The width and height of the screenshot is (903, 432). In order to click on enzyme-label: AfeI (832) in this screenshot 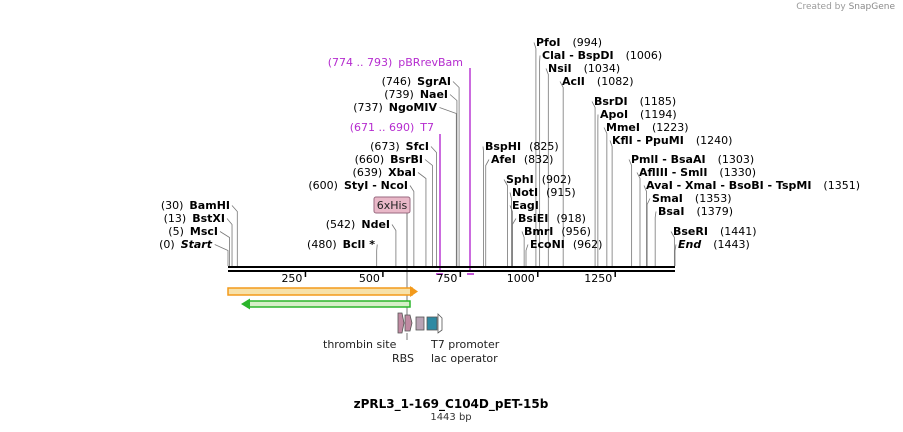, I will do `click(522, 159)`.